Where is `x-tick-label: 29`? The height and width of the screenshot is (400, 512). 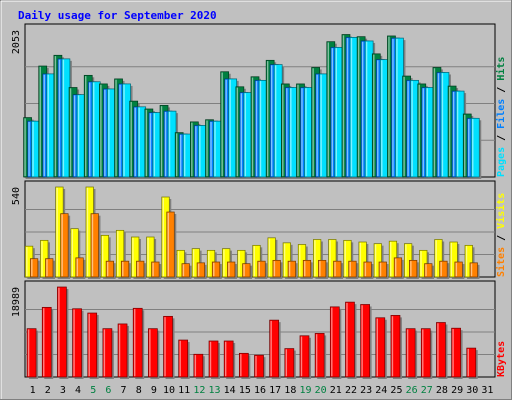 x-tick-label: 29 is located at coordinates (457, 390).